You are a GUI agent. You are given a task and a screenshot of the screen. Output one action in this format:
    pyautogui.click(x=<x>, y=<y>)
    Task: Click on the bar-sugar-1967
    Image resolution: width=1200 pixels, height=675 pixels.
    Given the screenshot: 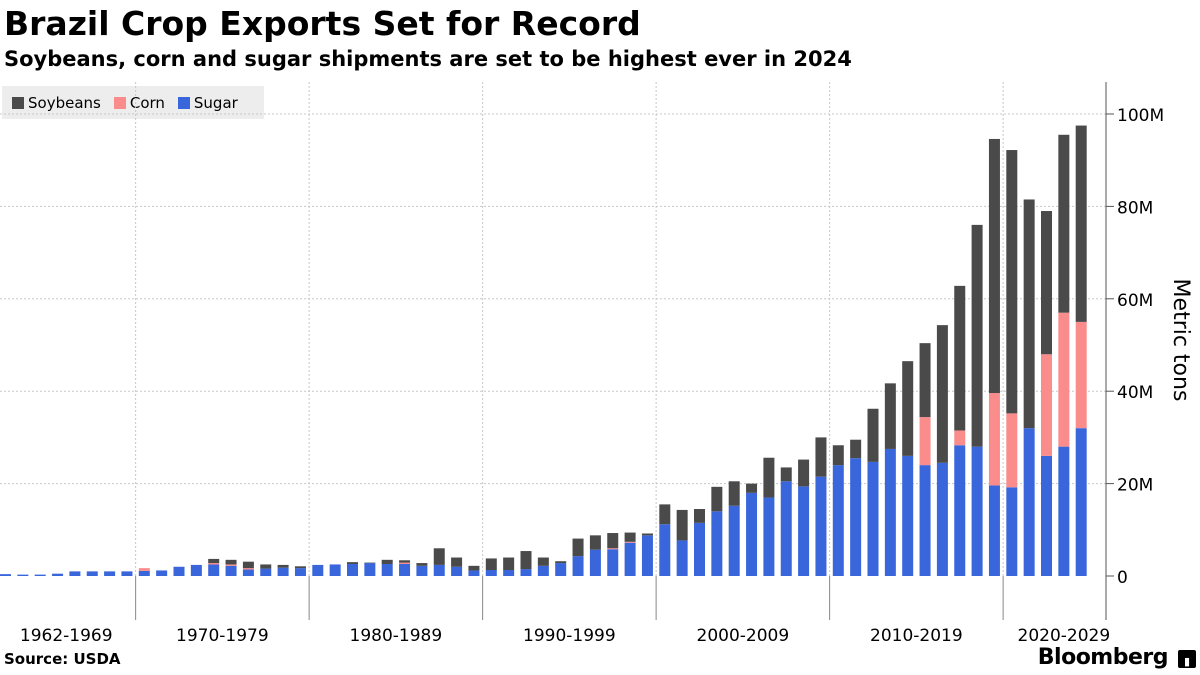 What is the action you would take?
    pyautogui.click(x=92, y=573)
    